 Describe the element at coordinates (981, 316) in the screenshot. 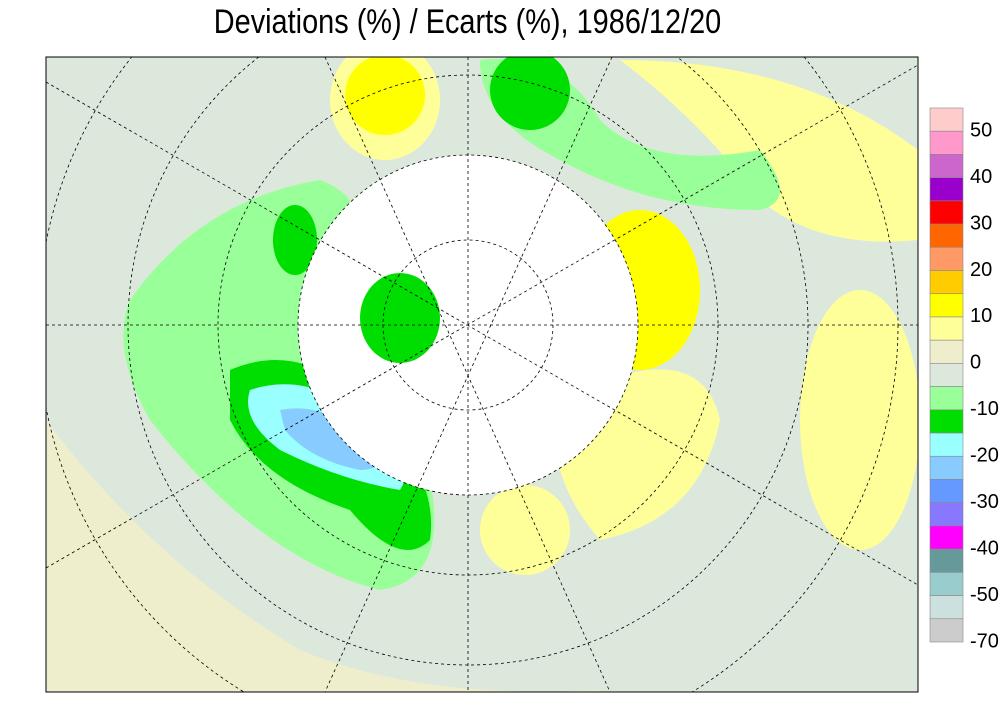

I see `colorbar-label: 10` at that location.